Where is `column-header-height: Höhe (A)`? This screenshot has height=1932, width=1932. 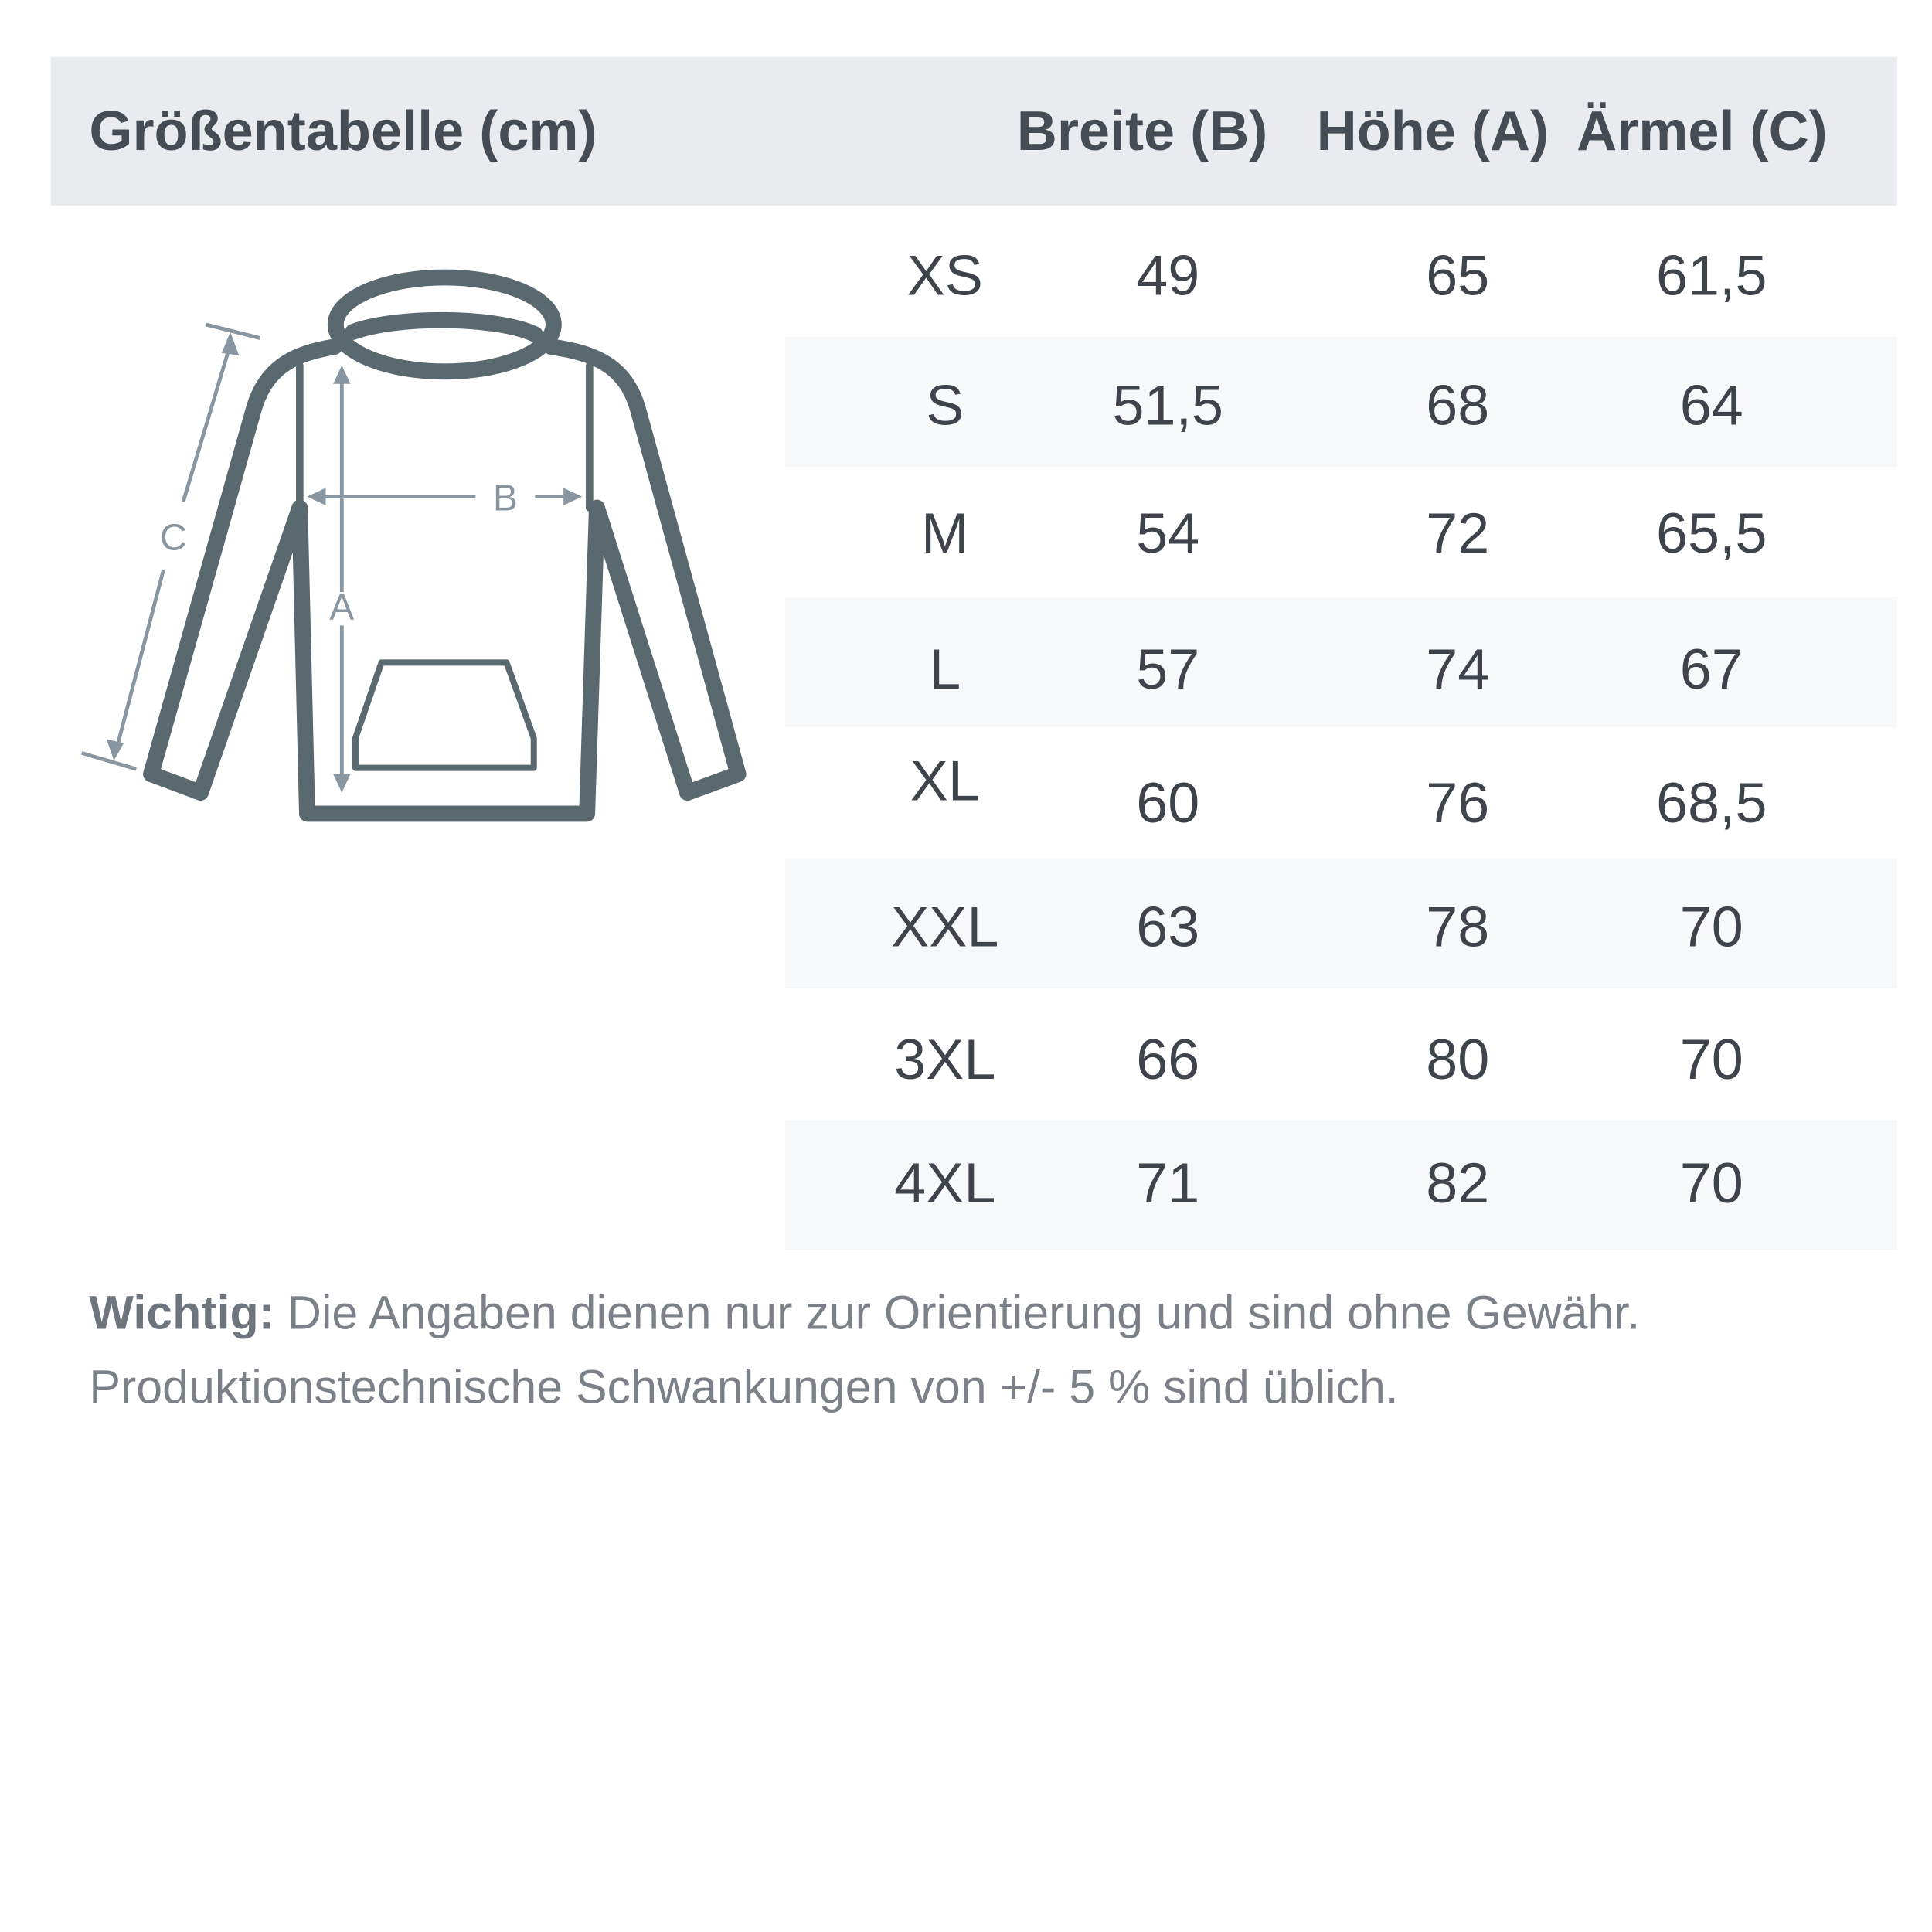 column-header-height: Höhe (A) is located at coordinates (1433, 130).